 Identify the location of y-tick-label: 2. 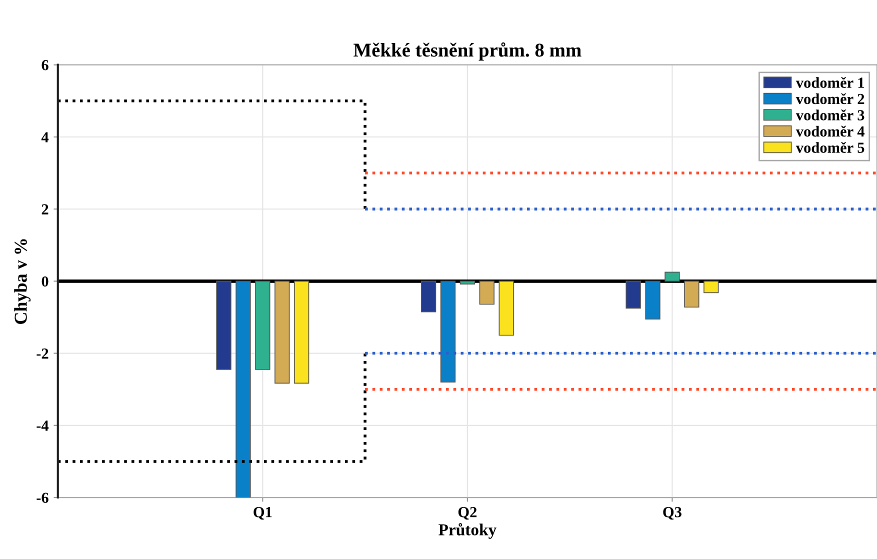
(45, 209).